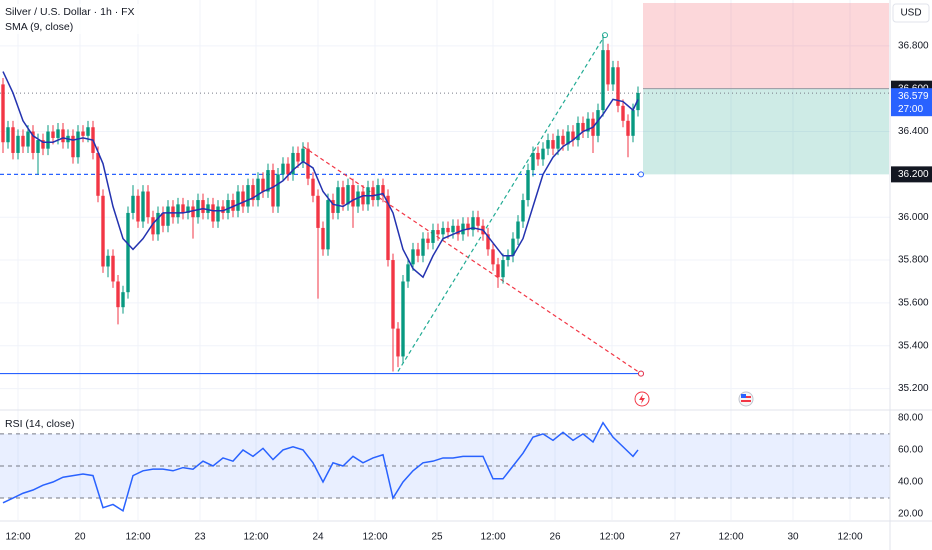  What do you see at coordinates (913, 303) in the screenshot?
I see `y-tick-label: 35.600` at bounding box center [913, 303].